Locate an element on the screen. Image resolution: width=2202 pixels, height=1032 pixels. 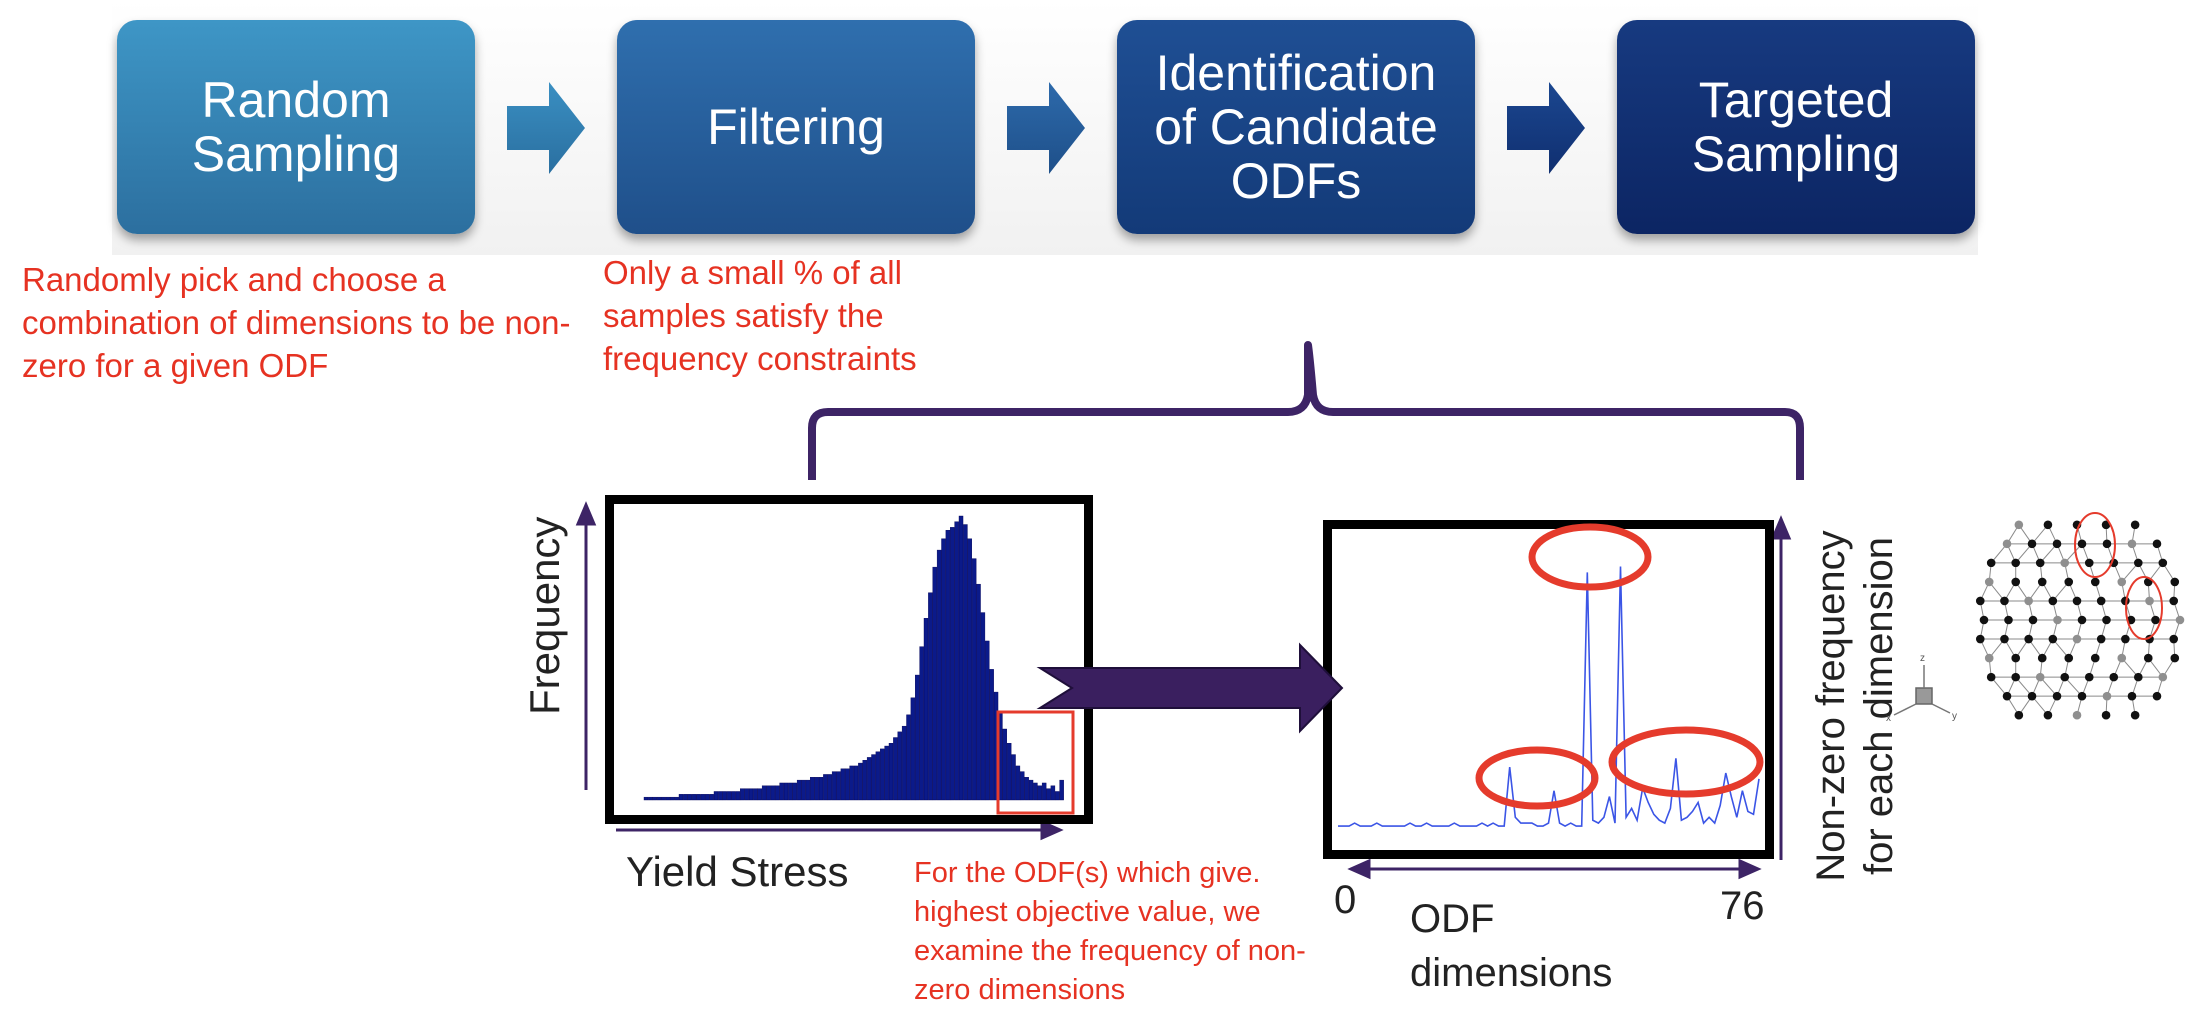
step-label: Targeted Sampling is located at coordinates (1796, 127).